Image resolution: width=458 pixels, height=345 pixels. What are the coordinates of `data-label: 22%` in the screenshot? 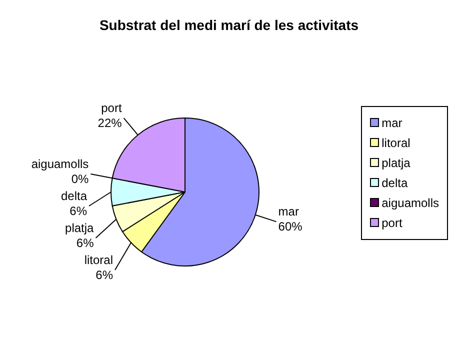 It's located at (110, 123).